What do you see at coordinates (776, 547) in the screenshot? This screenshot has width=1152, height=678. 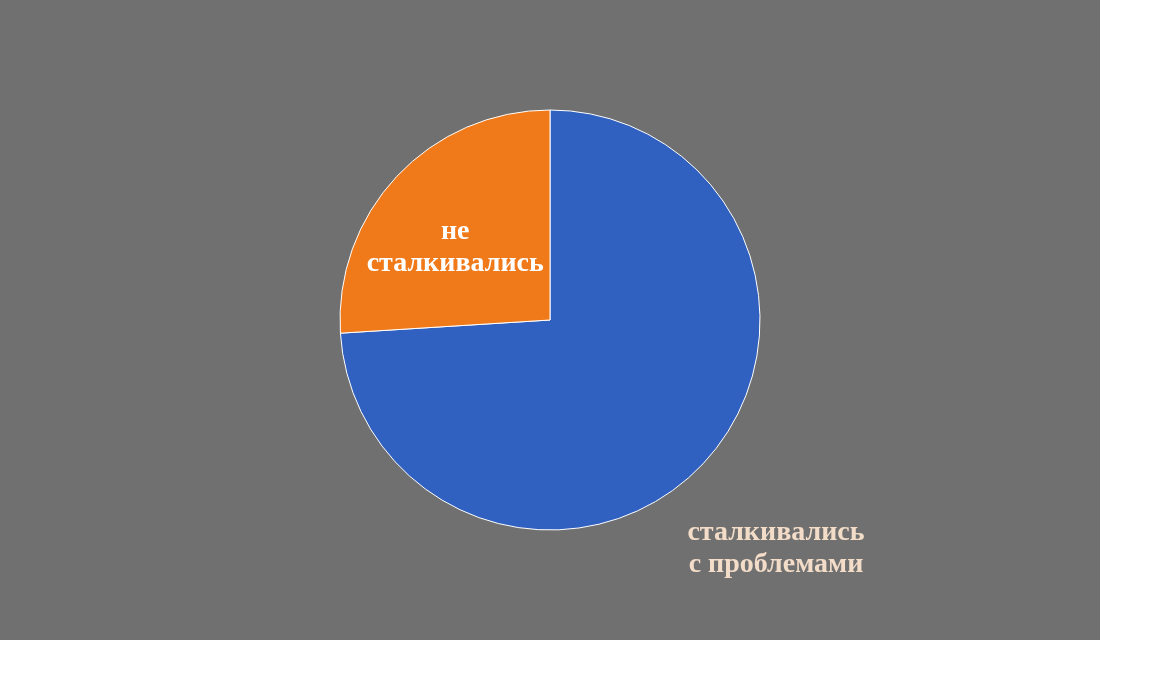 I see `slice-label: сталкивались с проблемами` at bounding box center [776, 547].